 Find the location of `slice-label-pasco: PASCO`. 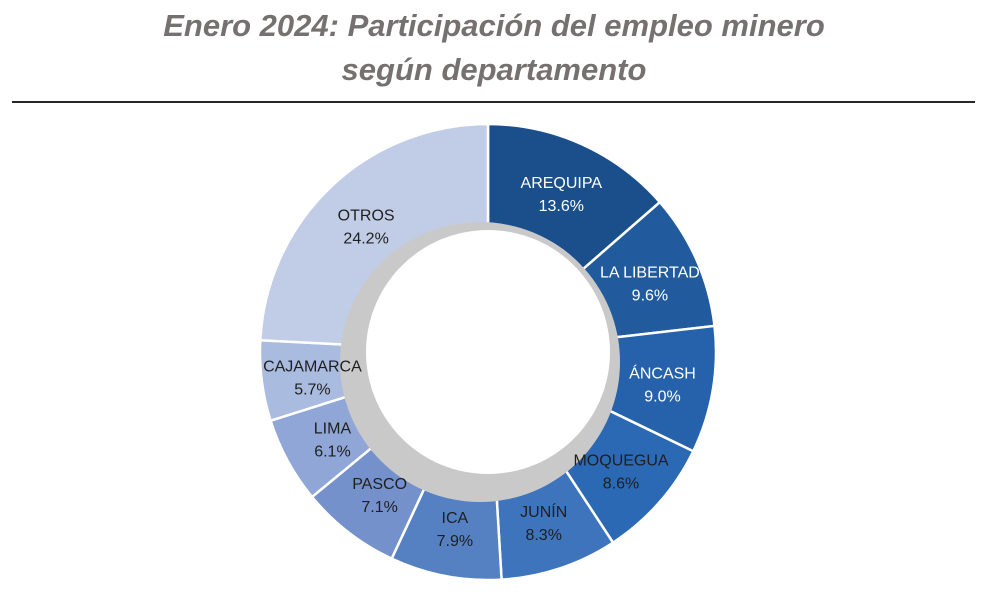

slice-label-pasco: PASCO is located at coordinates (379, 484).